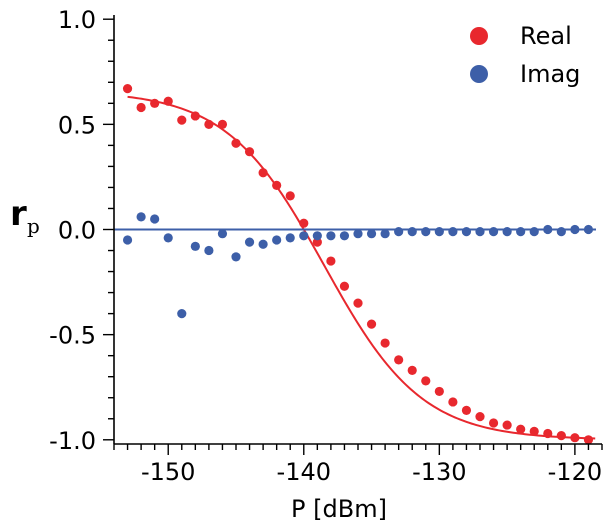 Image resolution: width=609 pixels, height=527 pixels. I want to click on legend-marker-real, so click(479, 36).